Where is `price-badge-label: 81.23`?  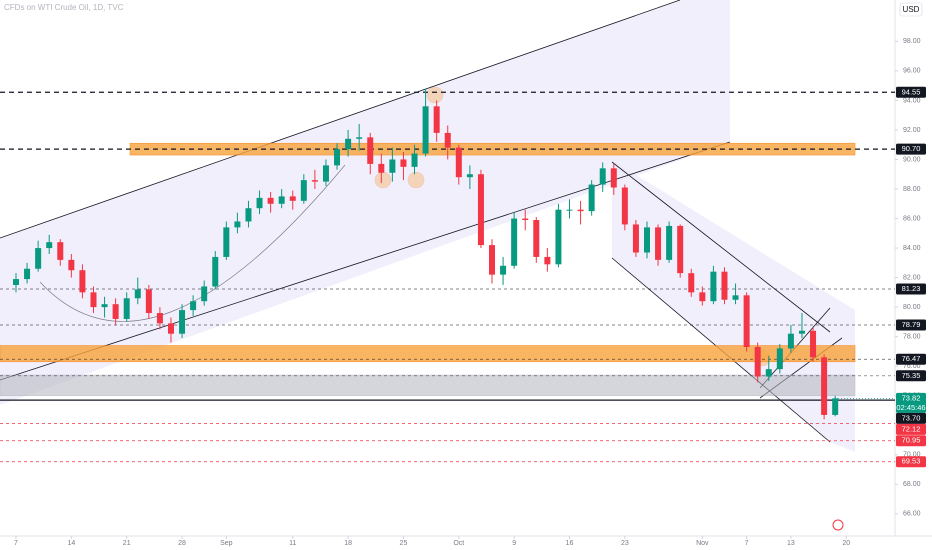
price-badge-label: 81.23 is located at coordinates (911, 288).